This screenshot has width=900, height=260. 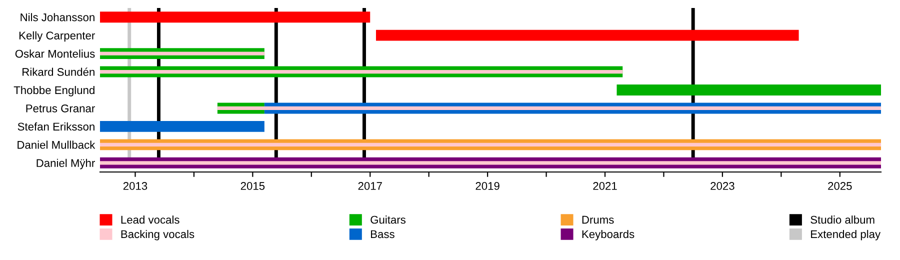 What do you see at coordinates (57, 144) in the screenshot?
I see `y-tick-label: Daniel Mullback` at bounding box center [57, 144].